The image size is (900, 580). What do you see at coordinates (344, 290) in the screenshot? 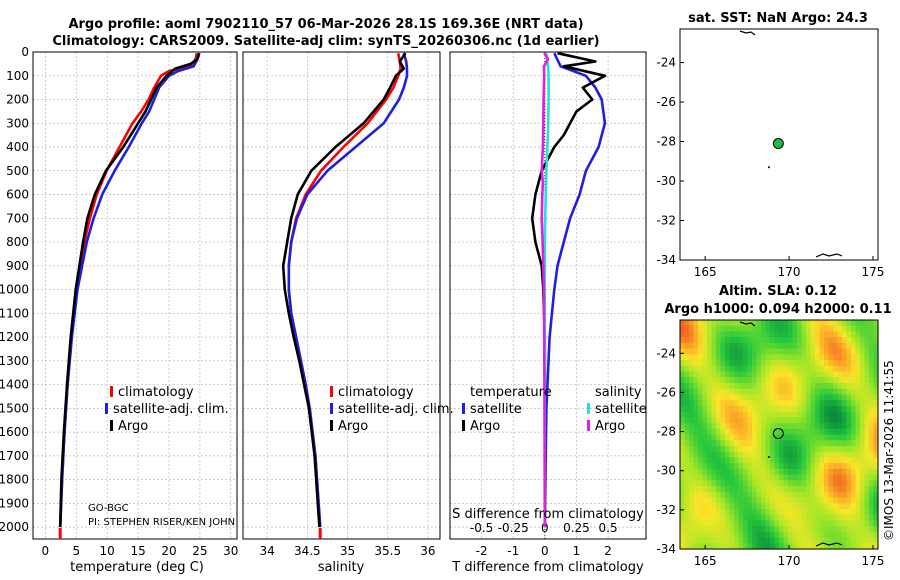
I see `series-line-argo` at bounding box center [344, 290].